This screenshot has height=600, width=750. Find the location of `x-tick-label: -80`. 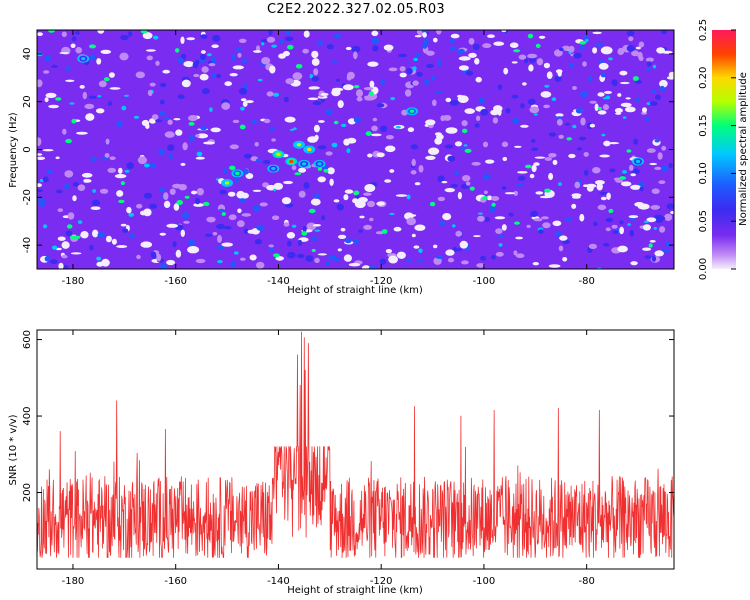

x-tick-label: -80 is located at coordinates (586, 581).